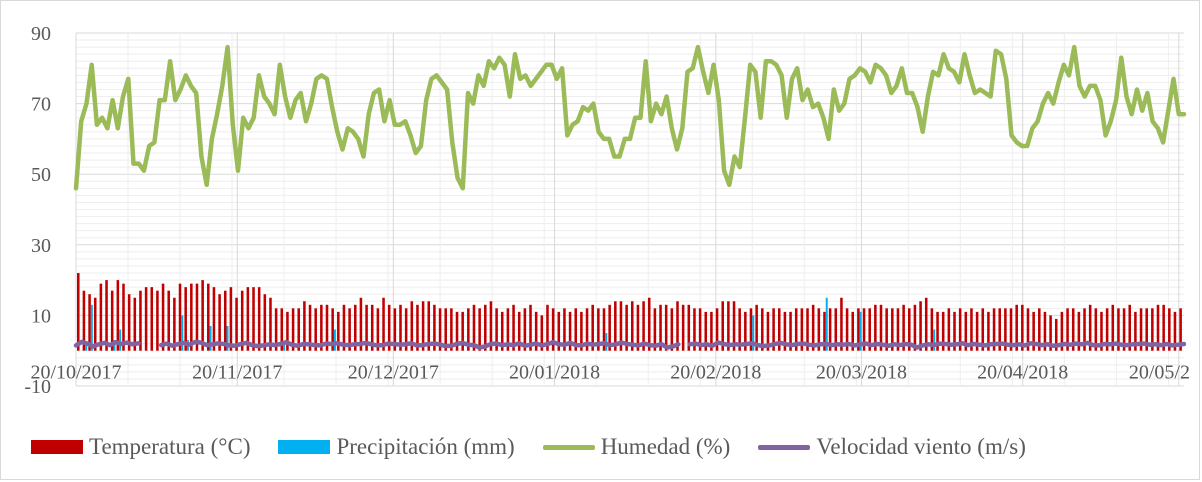 This screenshot has width=1202, height=482. I want to click on legend-item-precipitation: Precipitación (mm), so click(396, 447).